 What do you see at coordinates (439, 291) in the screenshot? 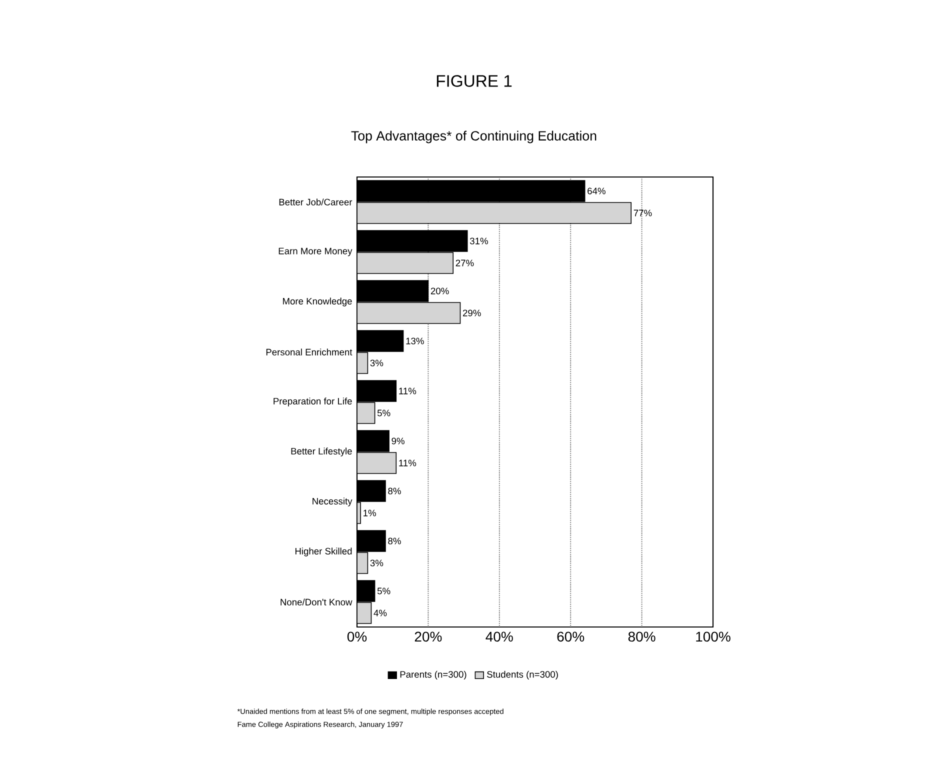
I see `data-label: 20%` at bounding box center [439, 291].